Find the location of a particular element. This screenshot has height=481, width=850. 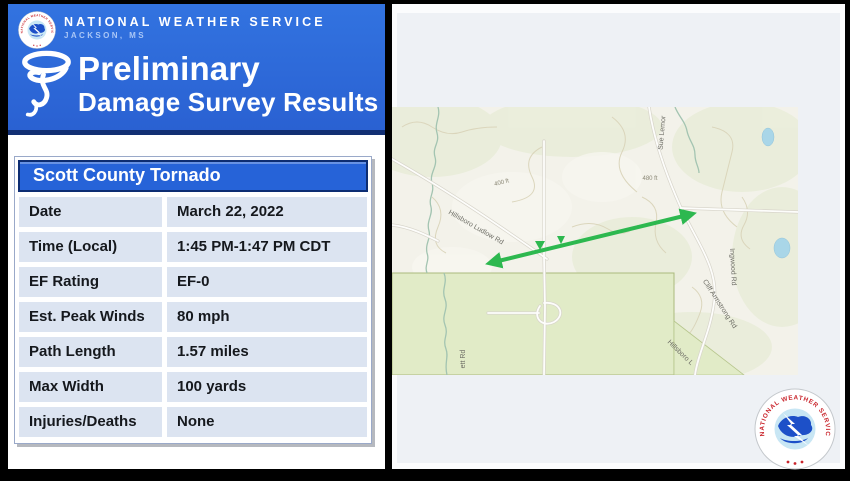

table-title: Scott County Tornado is located at coordinates (193, 176).